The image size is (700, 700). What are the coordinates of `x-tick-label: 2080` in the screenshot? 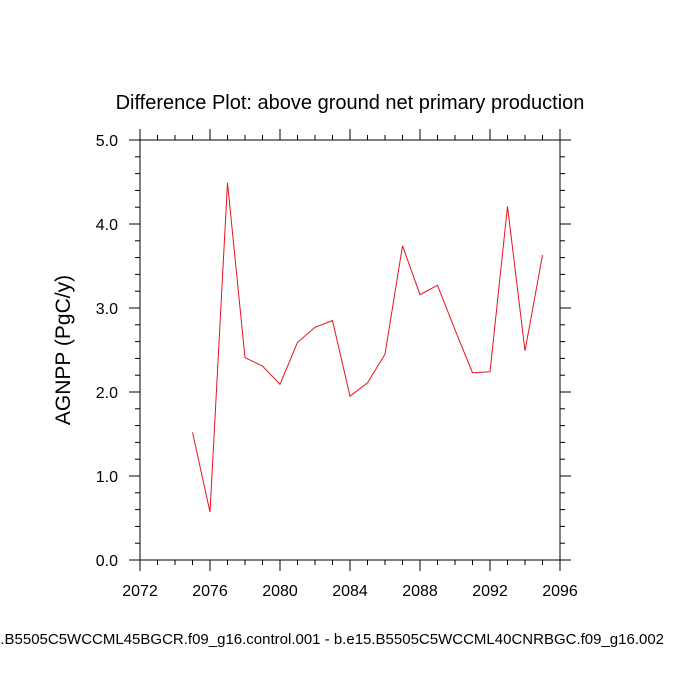 It's located at (280, 591).